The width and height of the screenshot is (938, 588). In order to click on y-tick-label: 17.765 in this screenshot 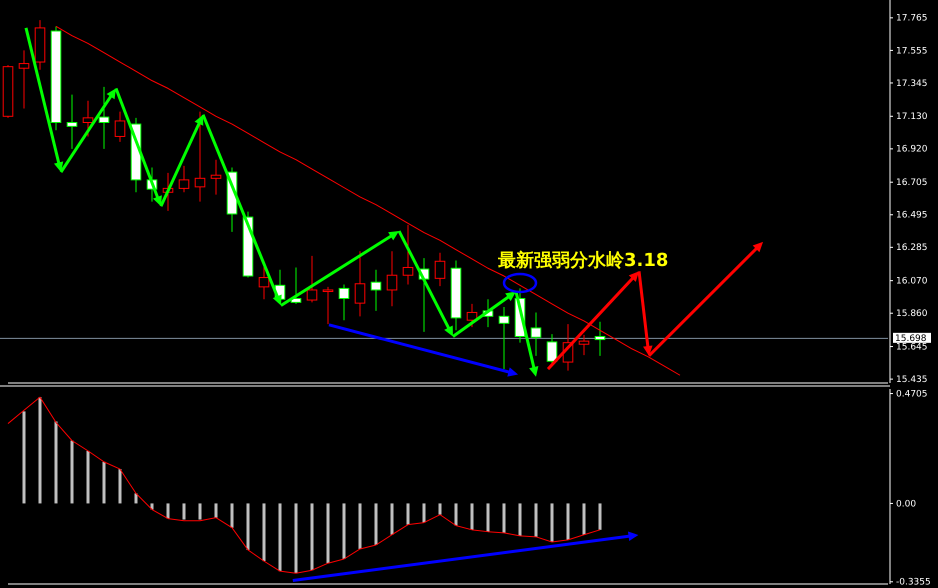, I will do `click(912, 19)`.